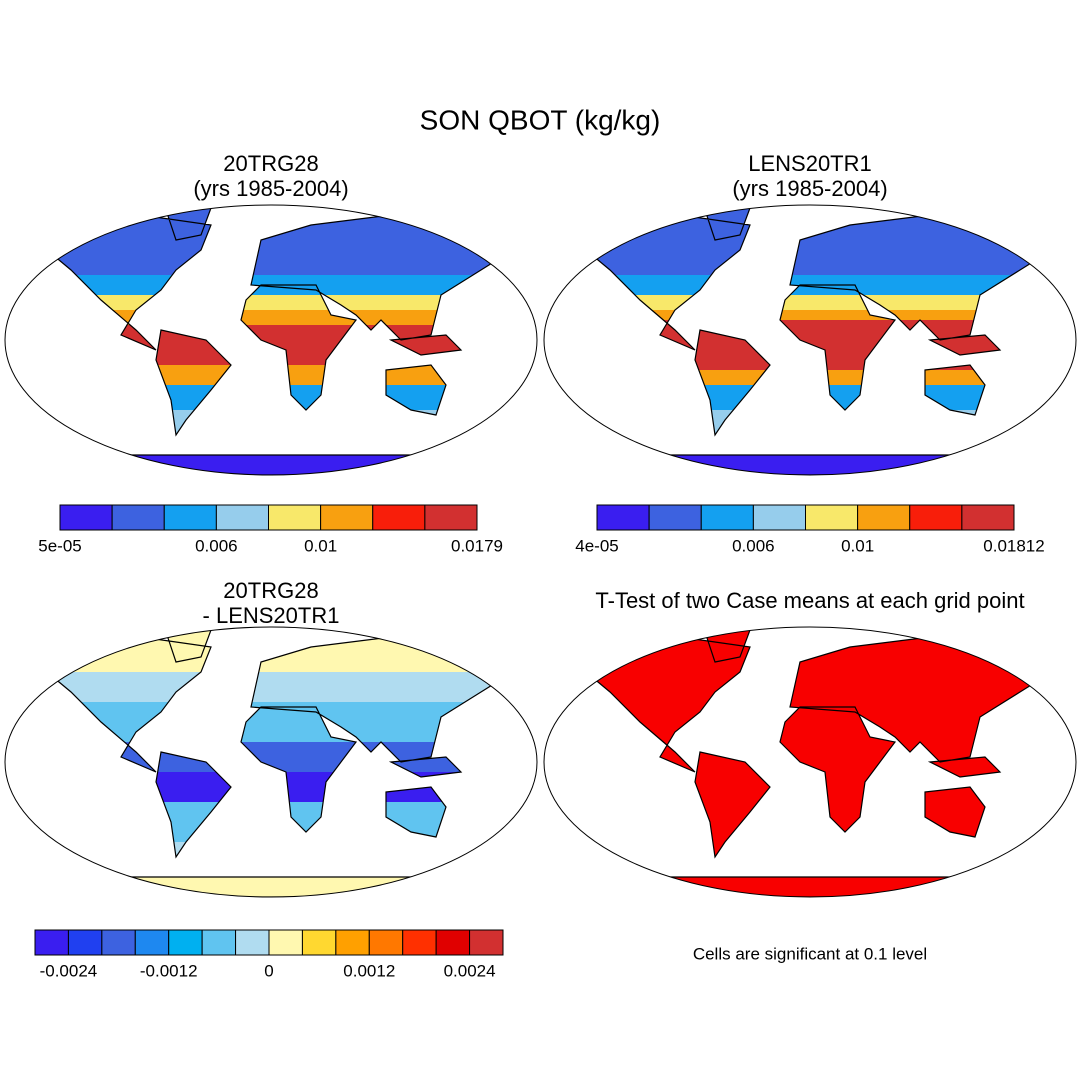 Image resolution: width=1080 pixels, height=1080 pixels. Describe the element at coordinates (810, 953) in the screenshot. I see `panel-note: Cells are significant at 0.1 level` at that location.